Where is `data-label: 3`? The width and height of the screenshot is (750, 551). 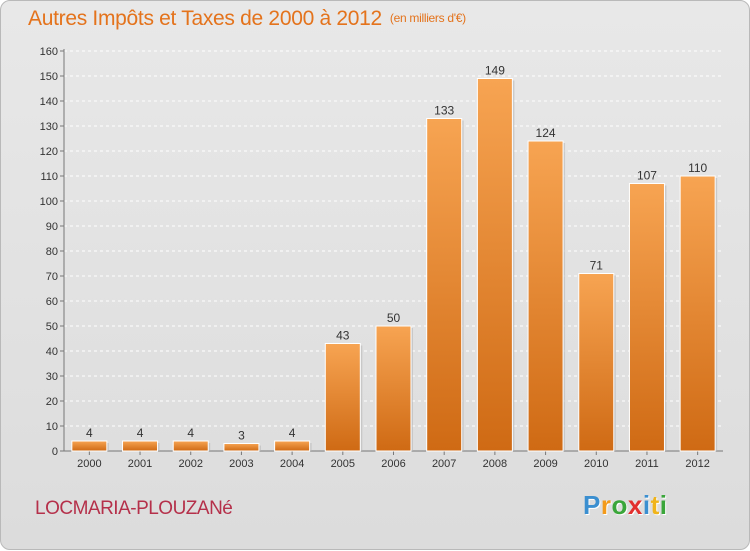 data-label: 3 is located at coordinates (241, 436).